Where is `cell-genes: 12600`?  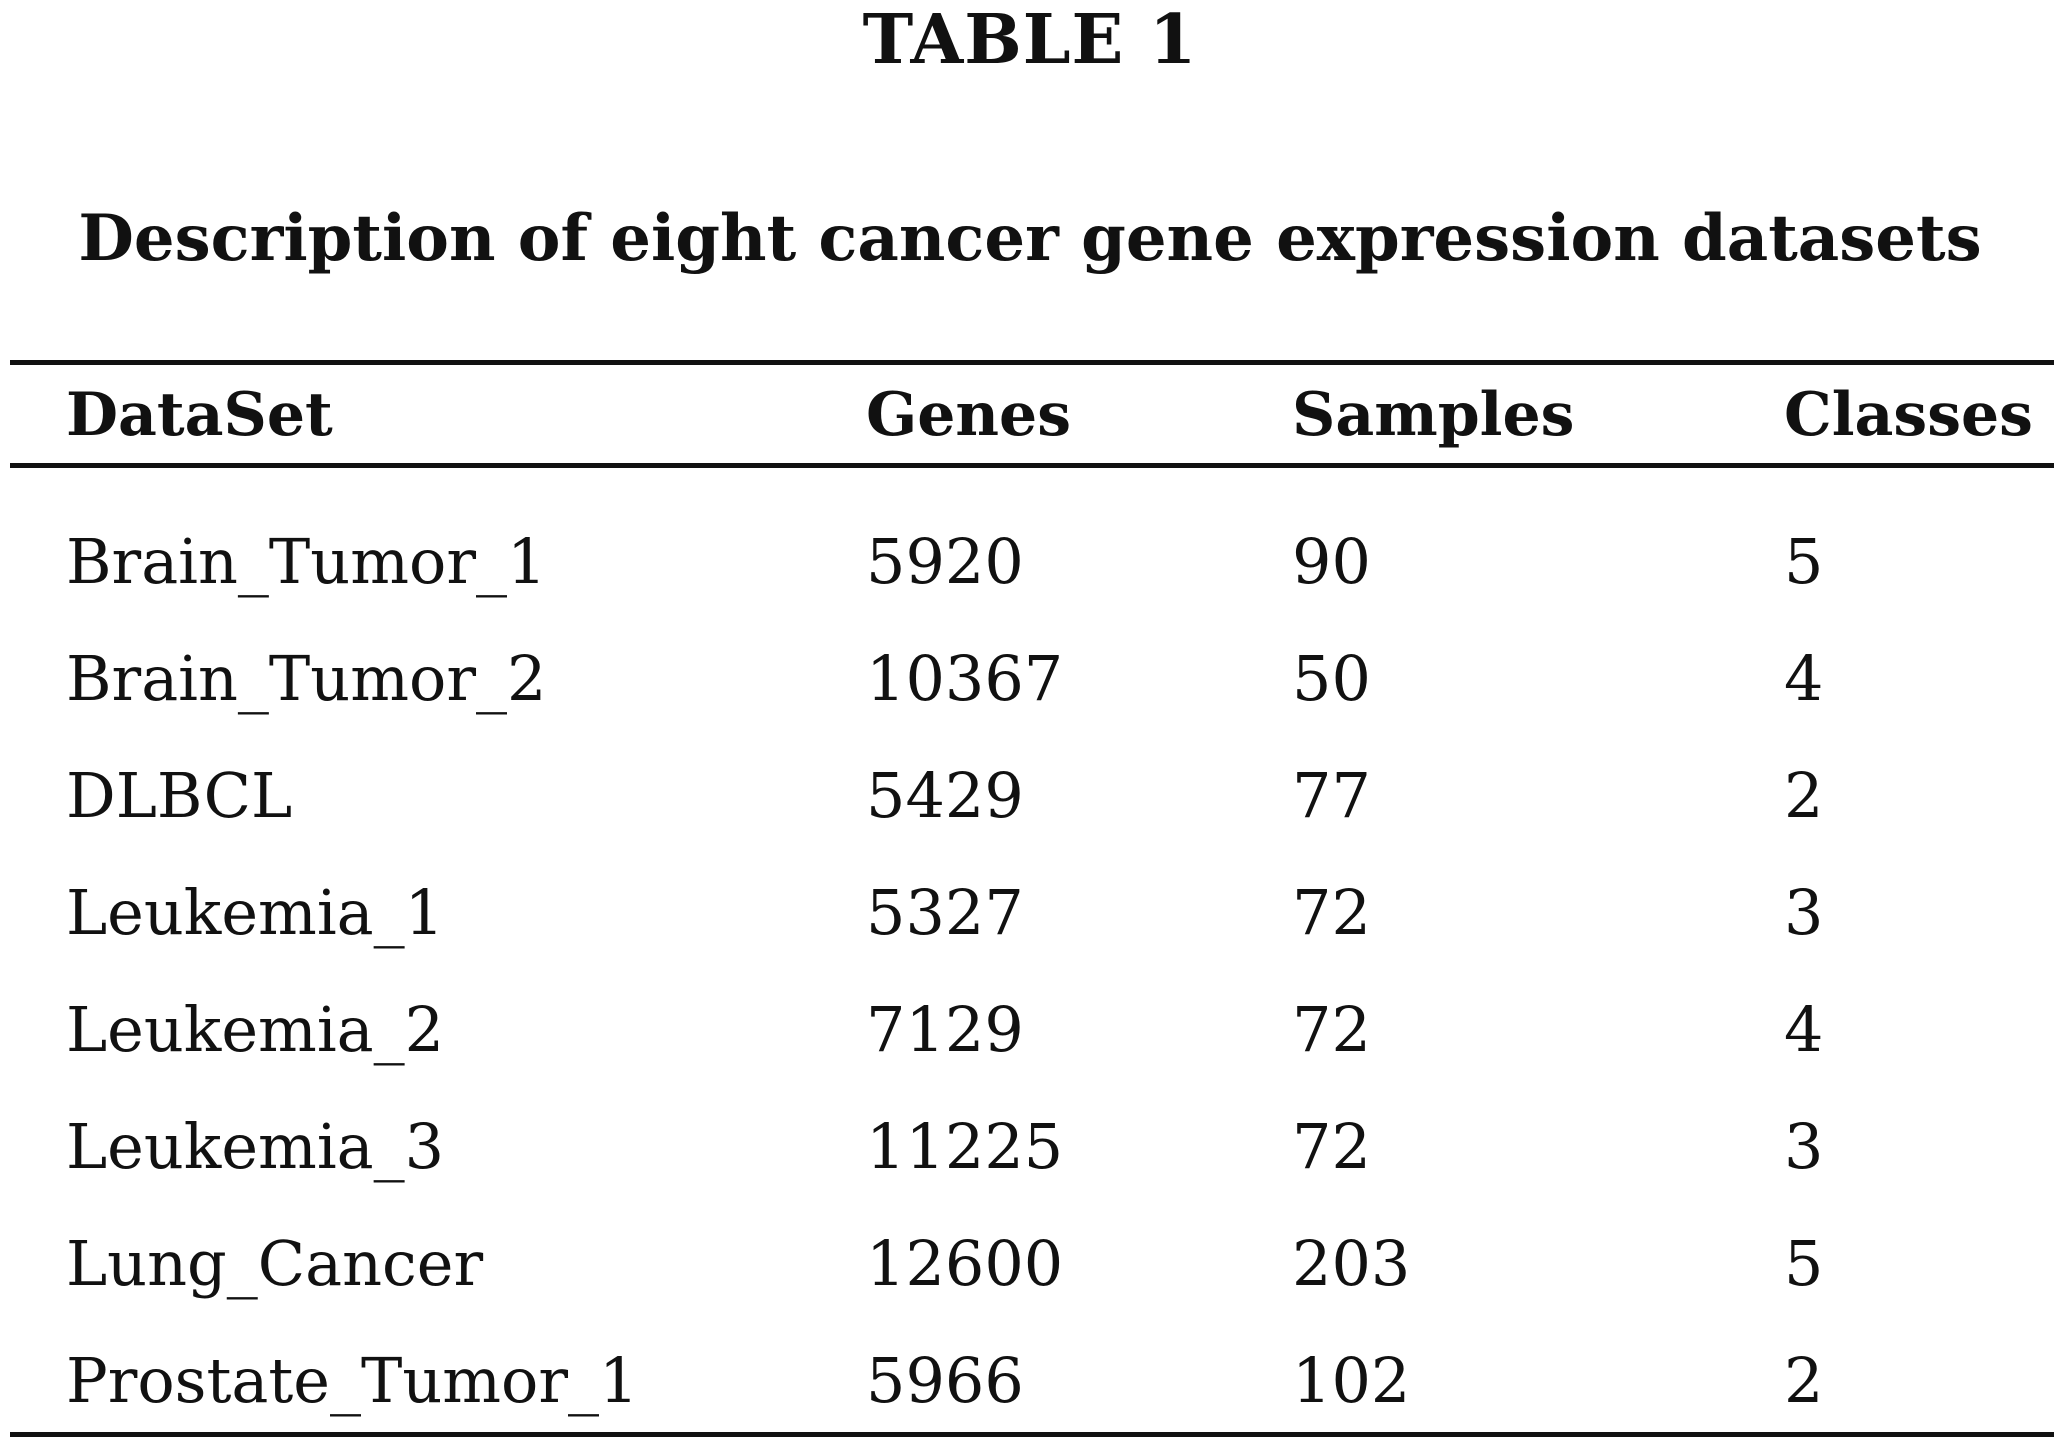 cell-genes: 12600 is located at coordinates (965, 1263).